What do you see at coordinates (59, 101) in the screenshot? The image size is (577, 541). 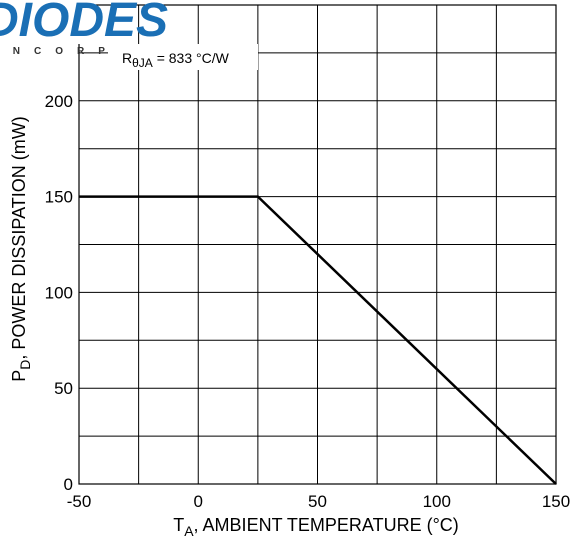 I see `y-tick-label: 200` at bounding box center [59, 101].